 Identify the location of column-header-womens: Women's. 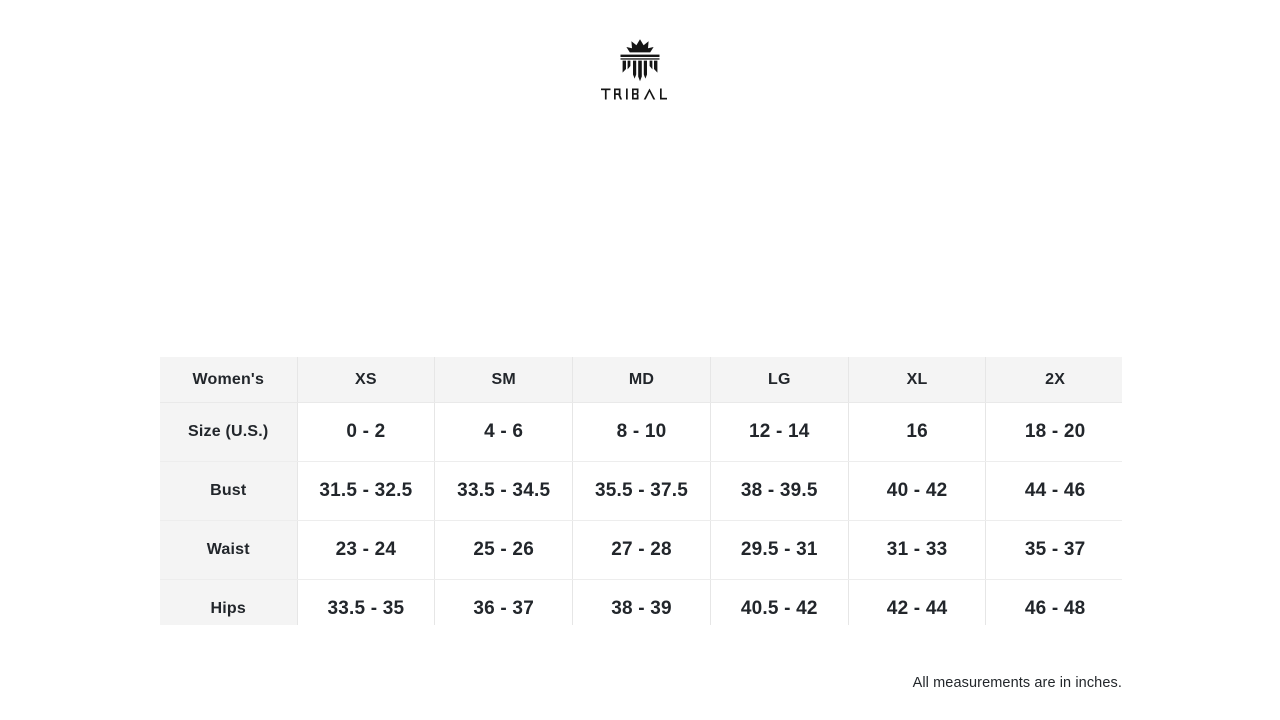
(229, 380).